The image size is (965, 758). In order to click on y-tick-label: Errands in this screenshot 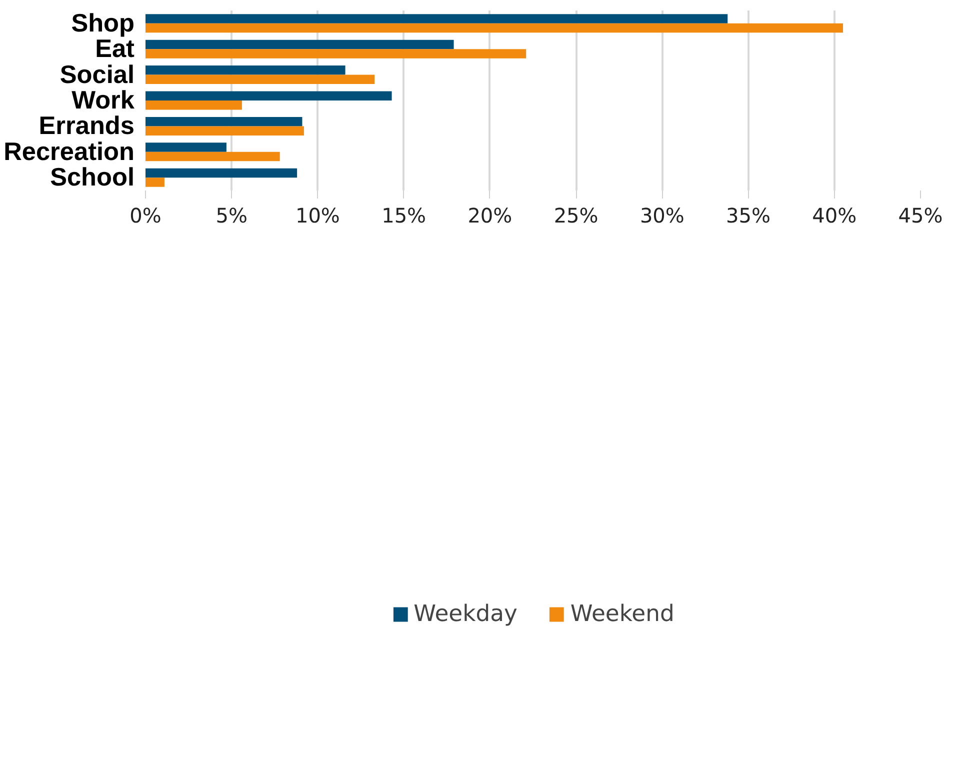, I will do `click(86, 126)`.